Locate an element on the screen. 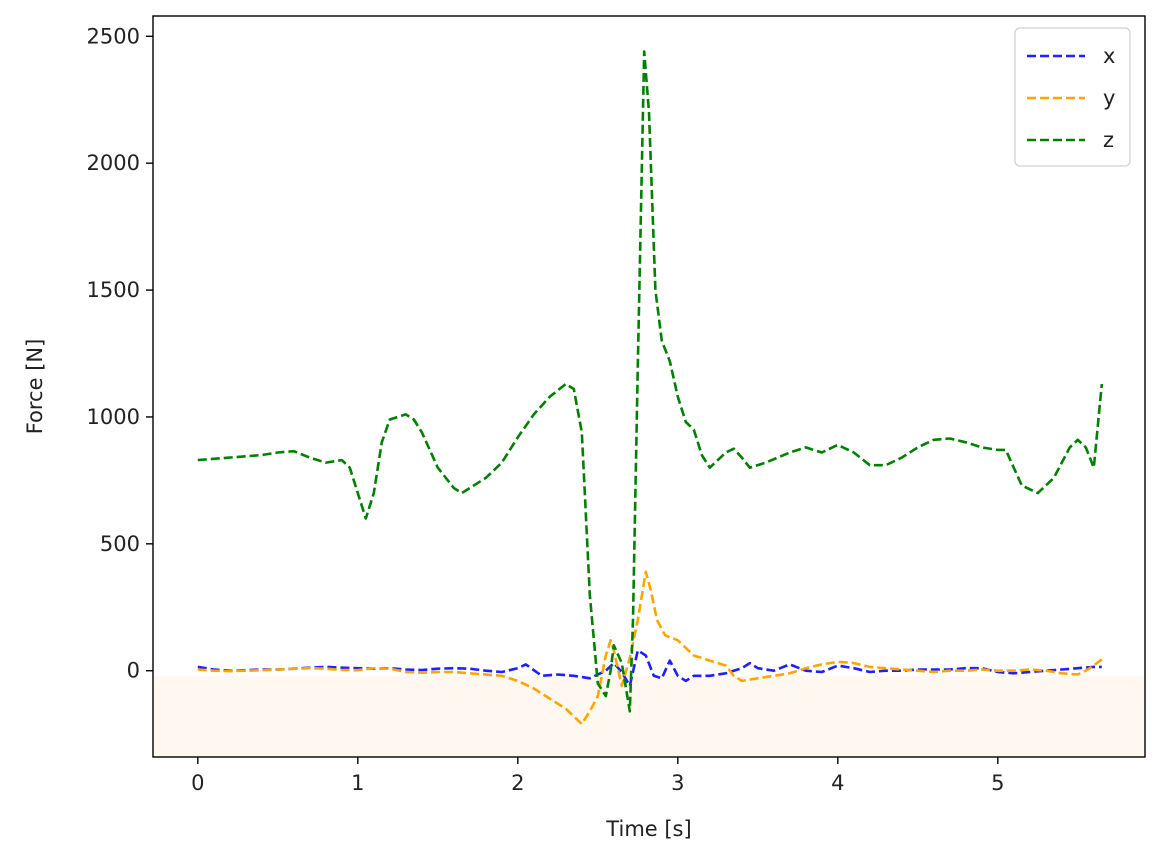 Image resolution: width=1166 pixels, height=856 pixels. y-tick-label: 500 is located at coordinates (120, 544).